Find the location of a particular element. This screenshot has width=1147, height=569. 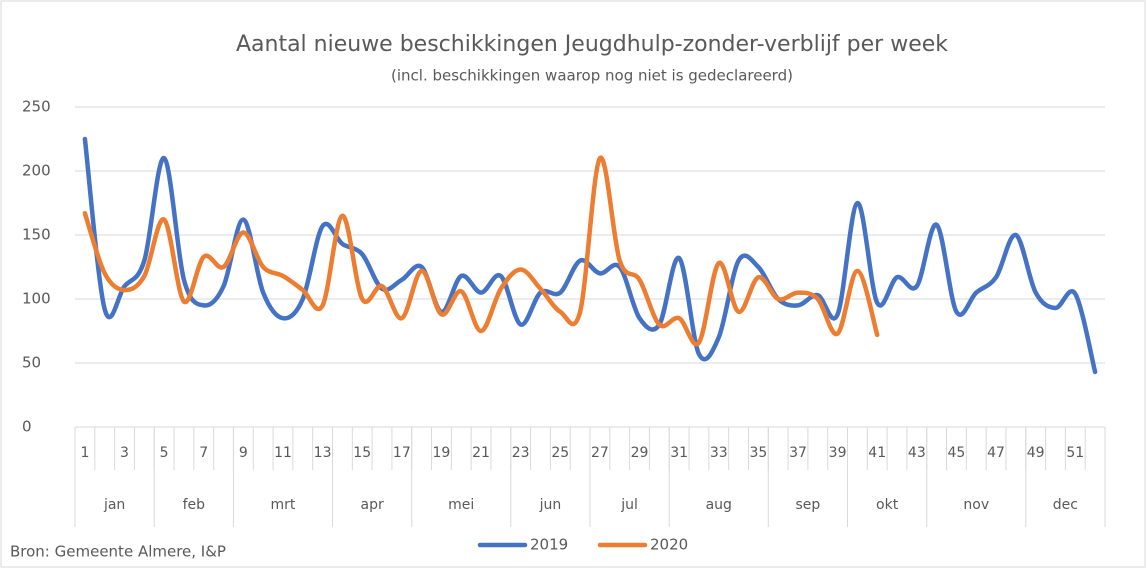

x-tick-label: 37 is located at coordinates (798, 453).